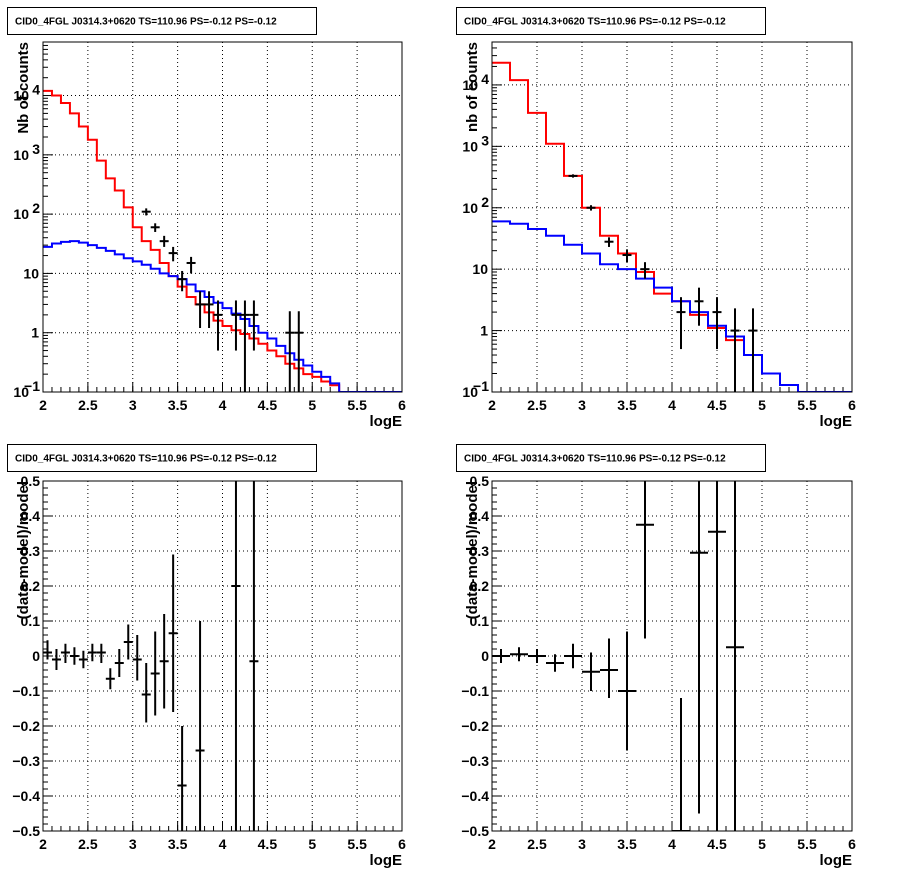  I want to click on y-tick-exponent: 2, so click(485, 202).